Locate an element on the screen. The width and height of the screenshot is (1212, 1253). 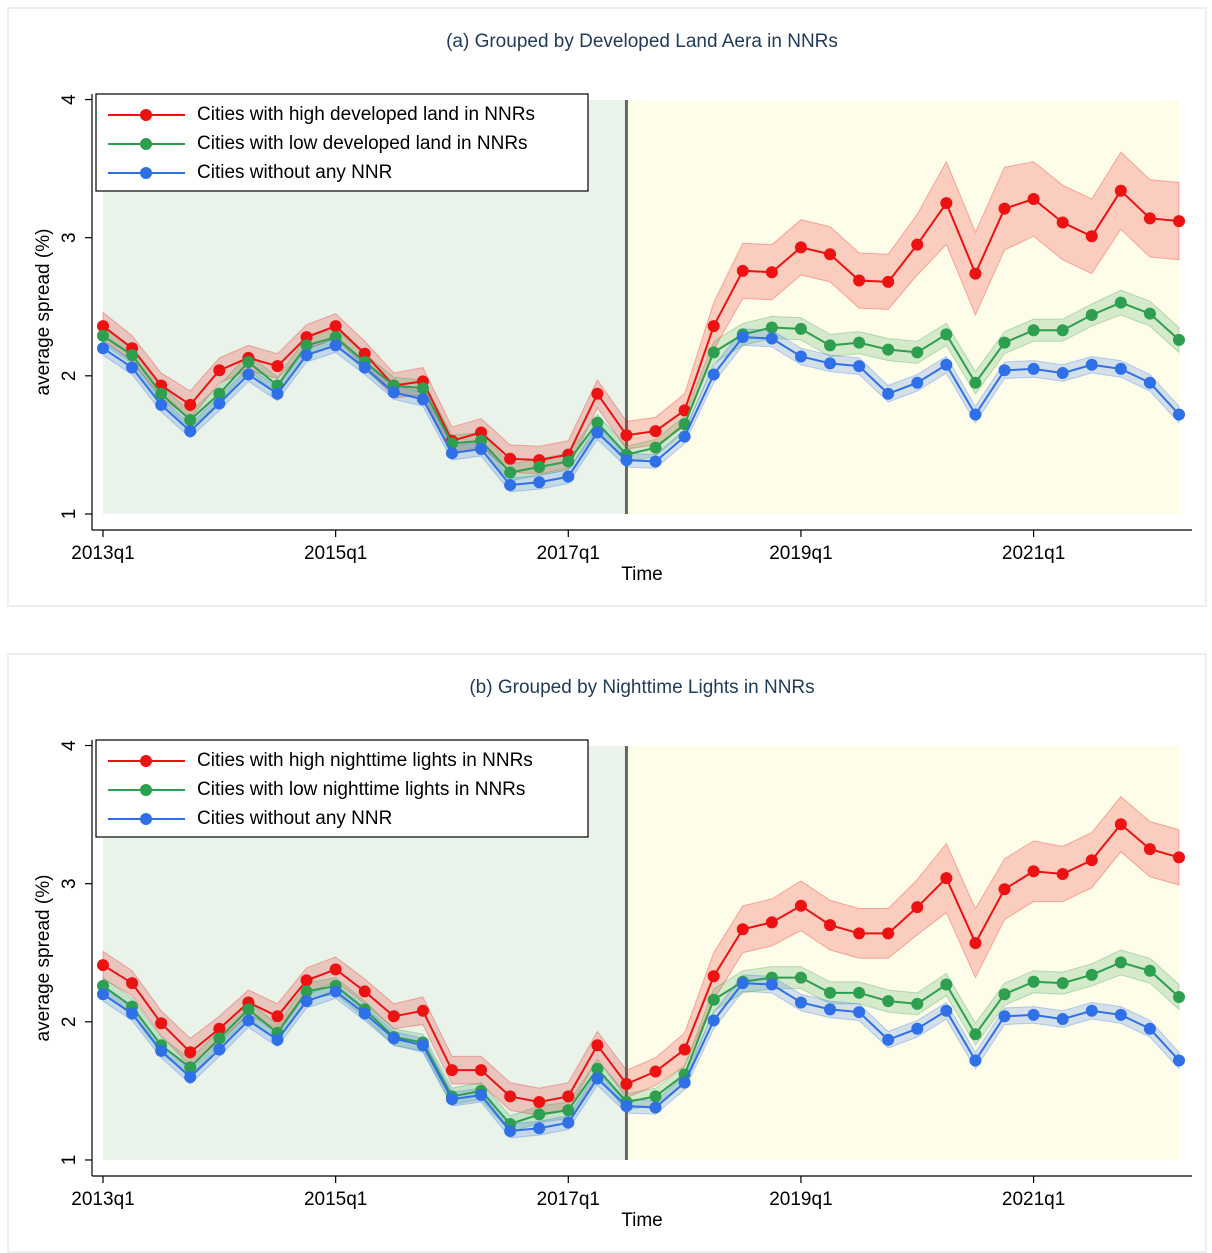
y-tick-label: 1 is located at coordinates (69, 514).